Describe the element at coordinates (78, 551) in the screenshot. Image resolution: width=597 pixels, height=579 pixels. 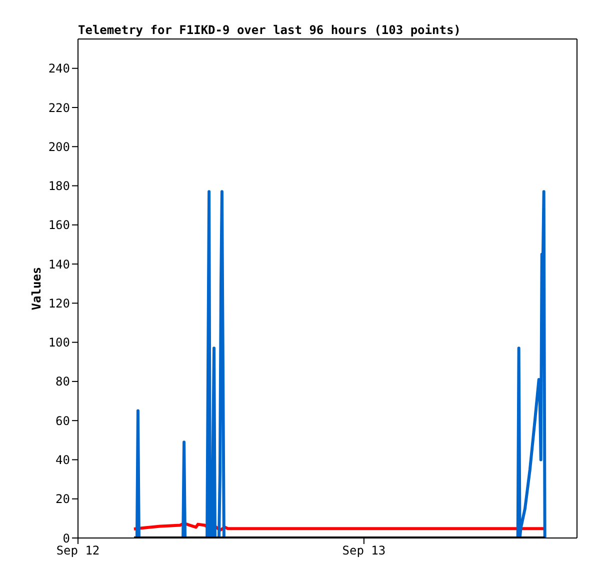
I see `x-tick-label: Sep 12` at that location.